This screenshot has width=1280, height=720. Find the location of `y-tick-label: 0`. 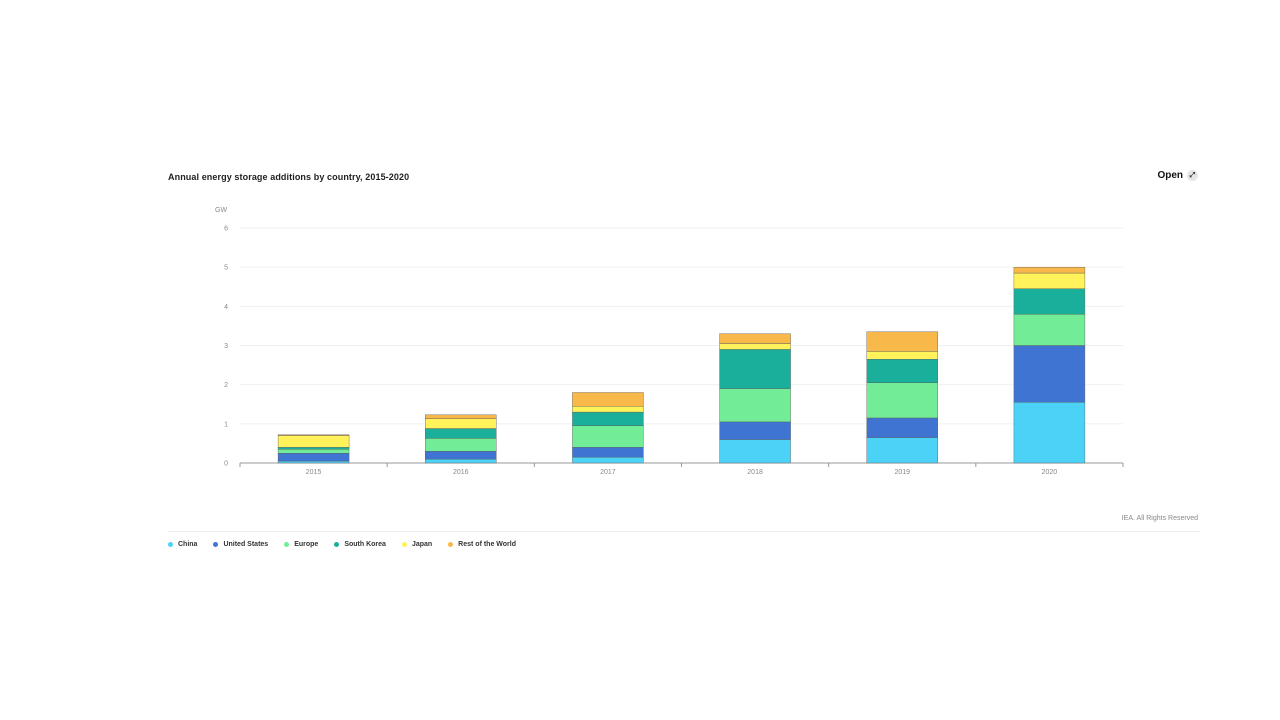

y-tick-label: 0 is located at coordinates (226, 464).